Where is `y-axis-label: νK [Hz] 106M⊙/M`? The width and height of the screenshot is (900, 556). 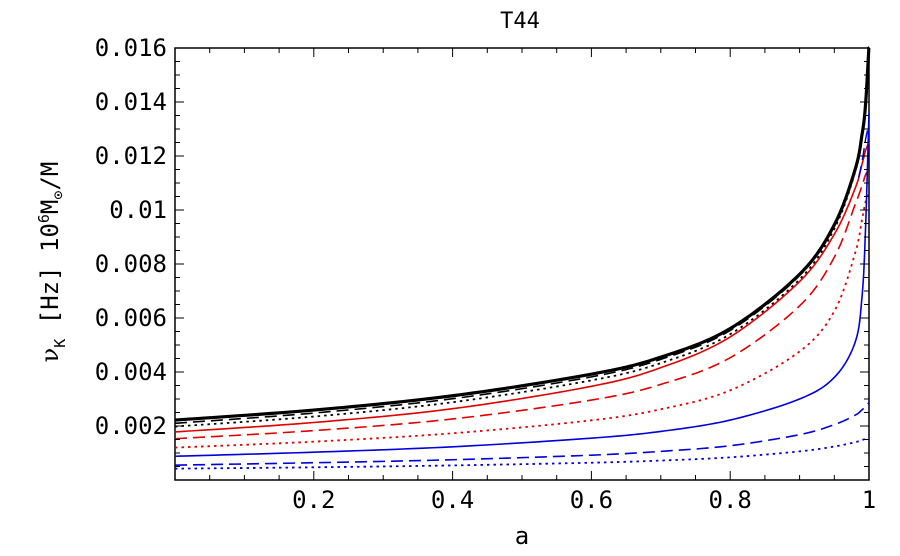 y-axis-label: νK [Hz] 106M⊙/M is located at coordinates (52, 262).